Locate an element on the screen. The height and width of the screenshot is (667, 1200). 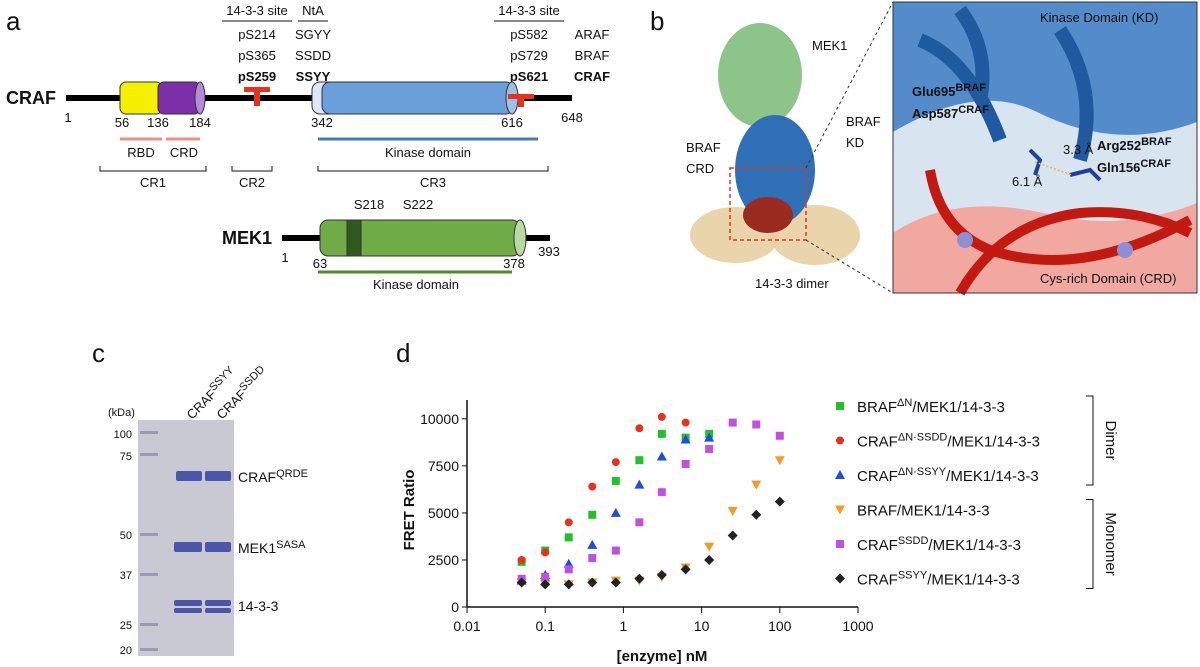
residue-number: 393 is located at coordinates (549, 251).